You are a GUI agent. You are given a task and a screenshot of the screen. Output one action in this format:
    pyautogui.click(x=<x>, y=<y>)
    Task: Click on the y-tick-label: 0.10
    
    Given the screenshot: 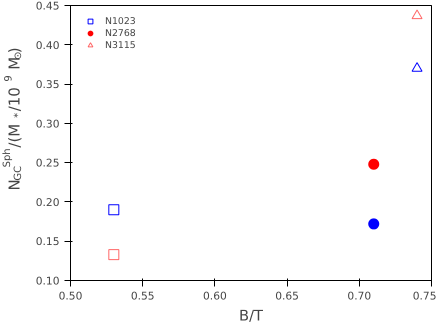 What is the action you would take?
    pyautogui.click(x=48, y=281)
    